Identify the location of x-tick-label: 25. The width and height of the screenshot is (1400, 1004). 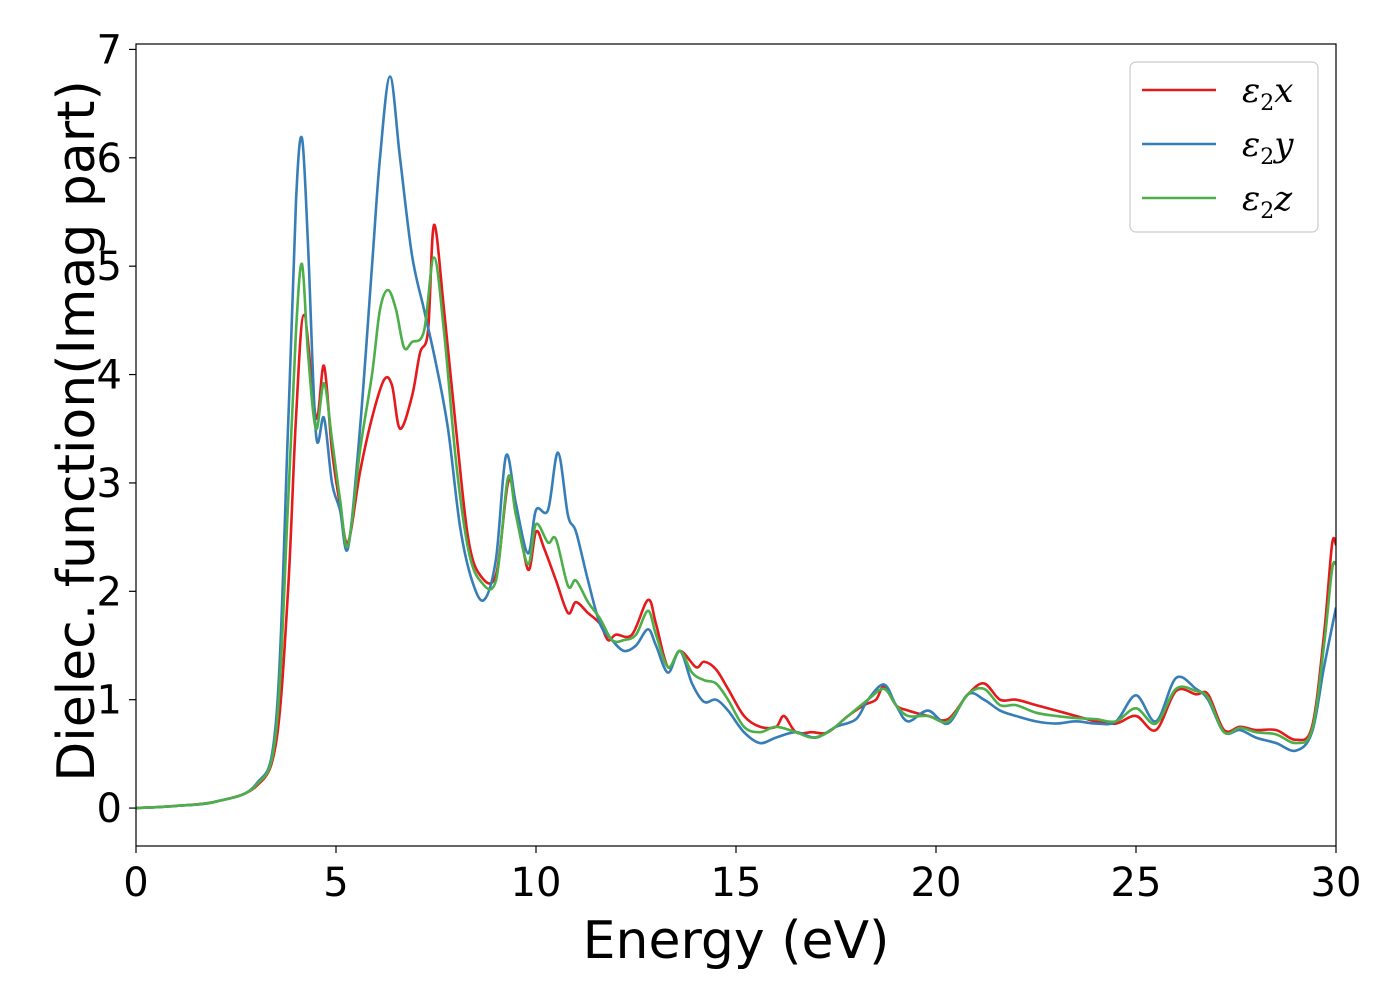
(1136, 883).